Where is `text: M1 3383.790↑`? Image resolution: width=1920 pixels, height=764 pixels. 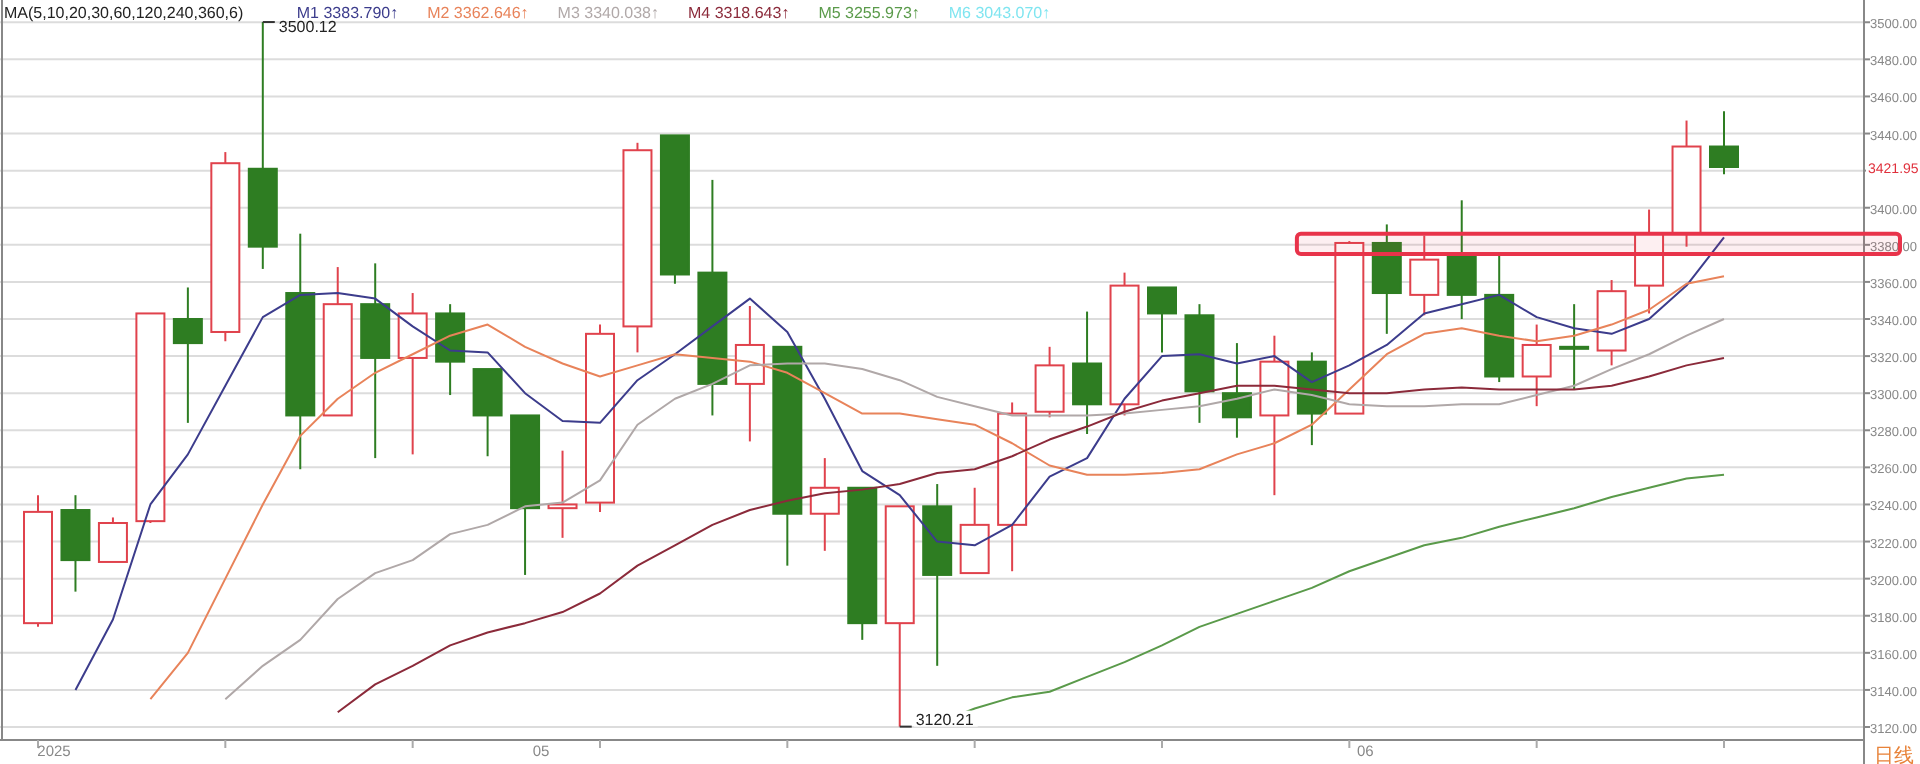
text: M1 3383.790↑ is located at coordinates (347, 13).